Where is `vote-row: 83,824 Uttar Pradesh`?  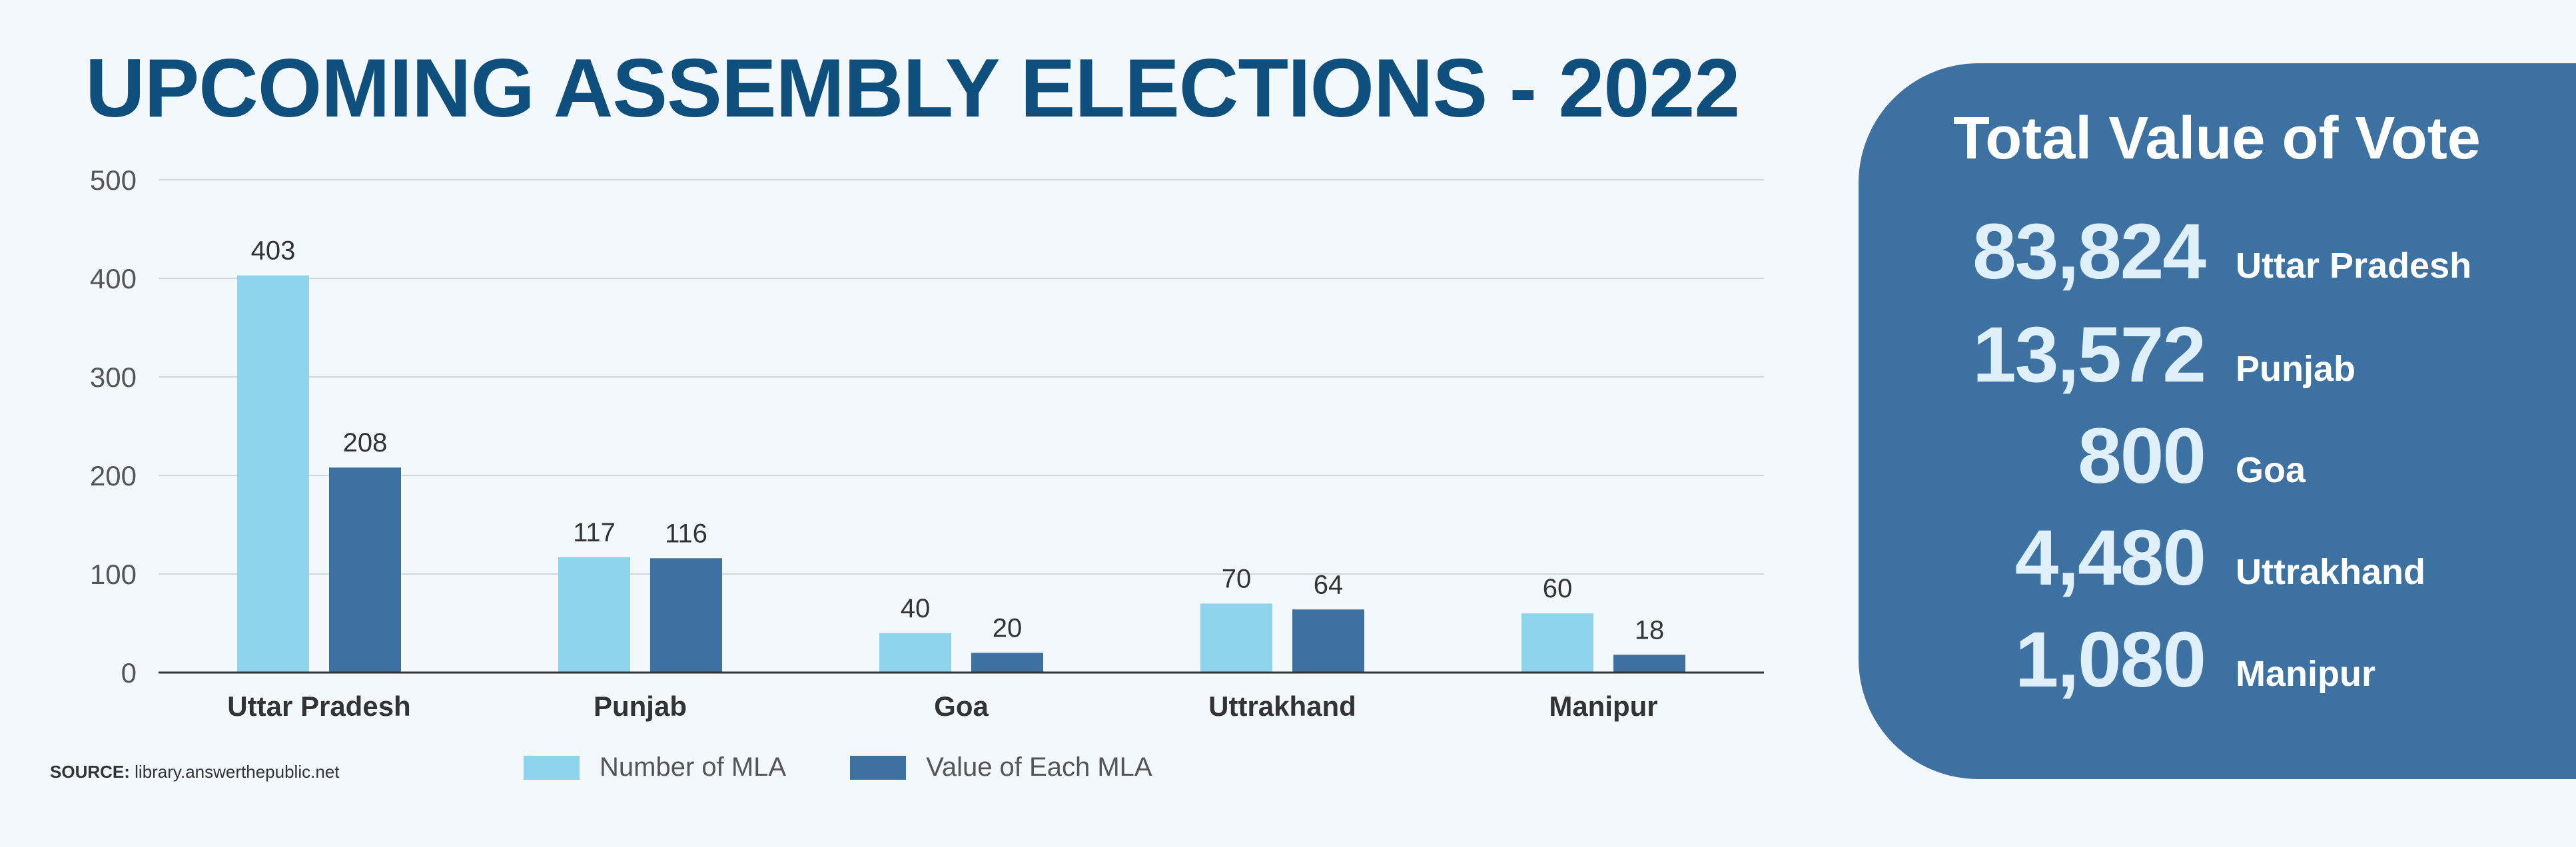 vote-row: 83,824 Uttar Pradesh is located at coordinates (2218, 251).